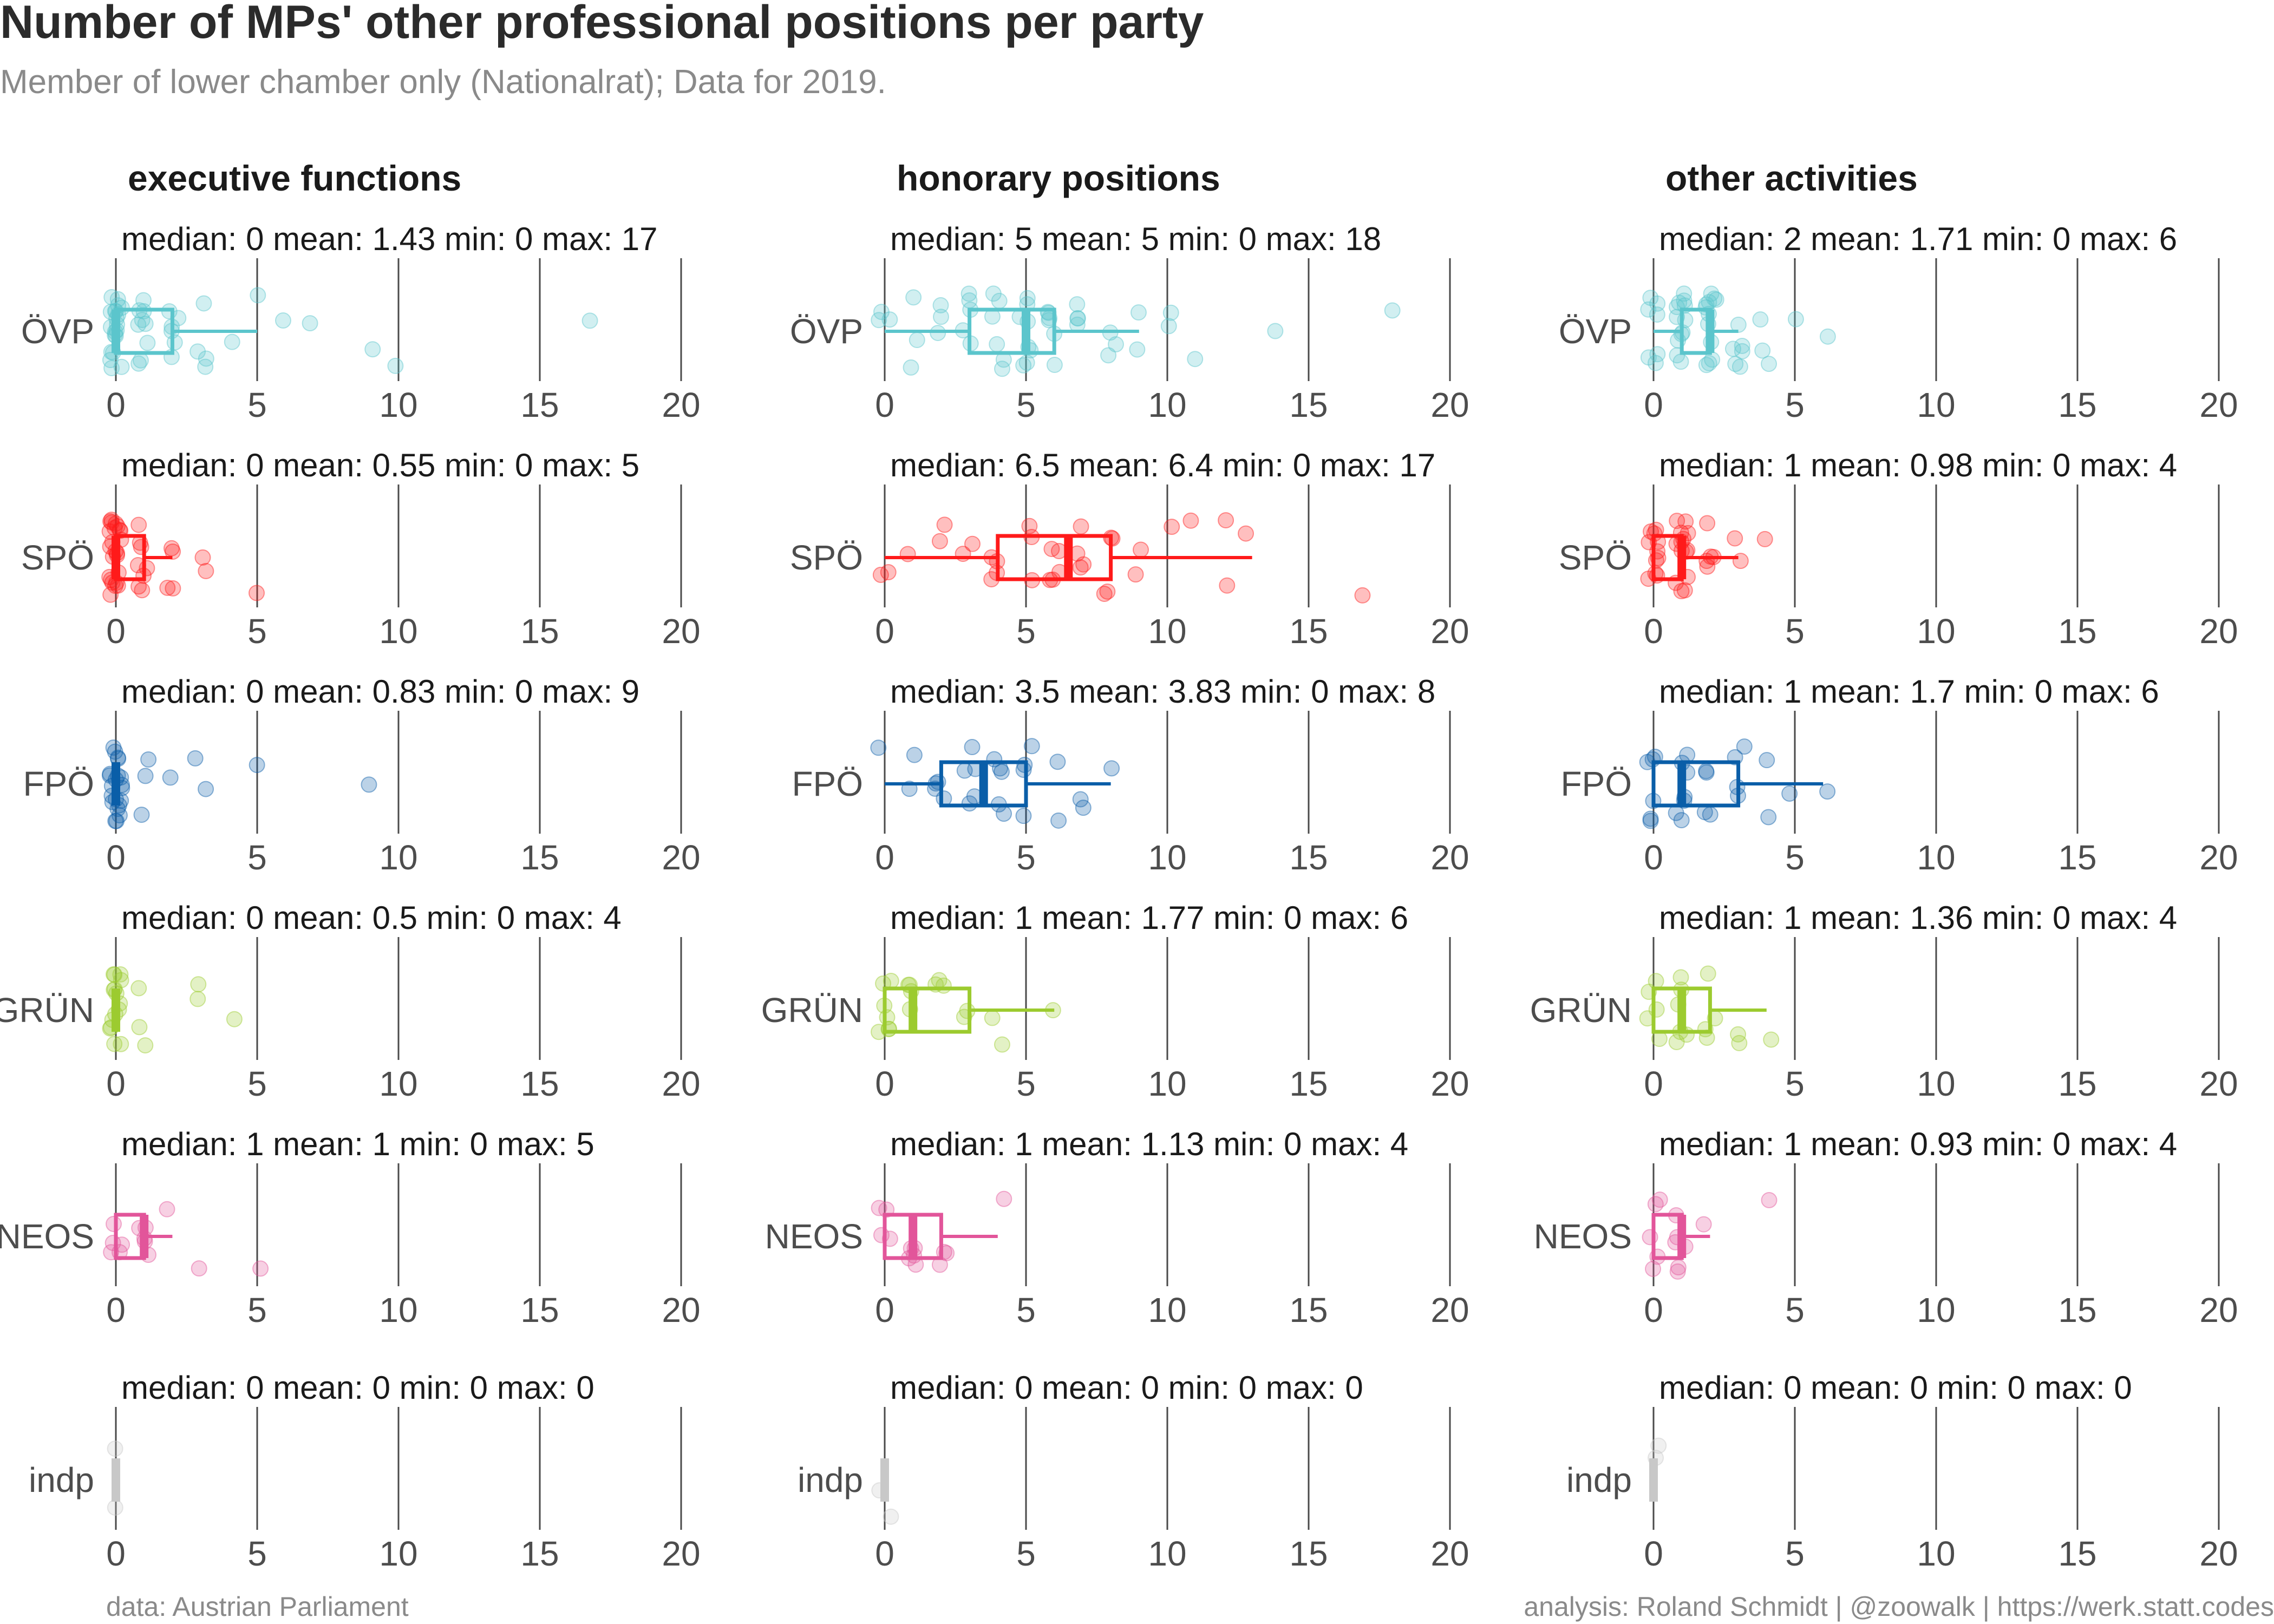 The image size is (2274, 1624). What do you see at coordinates (62, 1480) in the screenshot?
I see `party-label: indp` at bounding box center [62, 1480].